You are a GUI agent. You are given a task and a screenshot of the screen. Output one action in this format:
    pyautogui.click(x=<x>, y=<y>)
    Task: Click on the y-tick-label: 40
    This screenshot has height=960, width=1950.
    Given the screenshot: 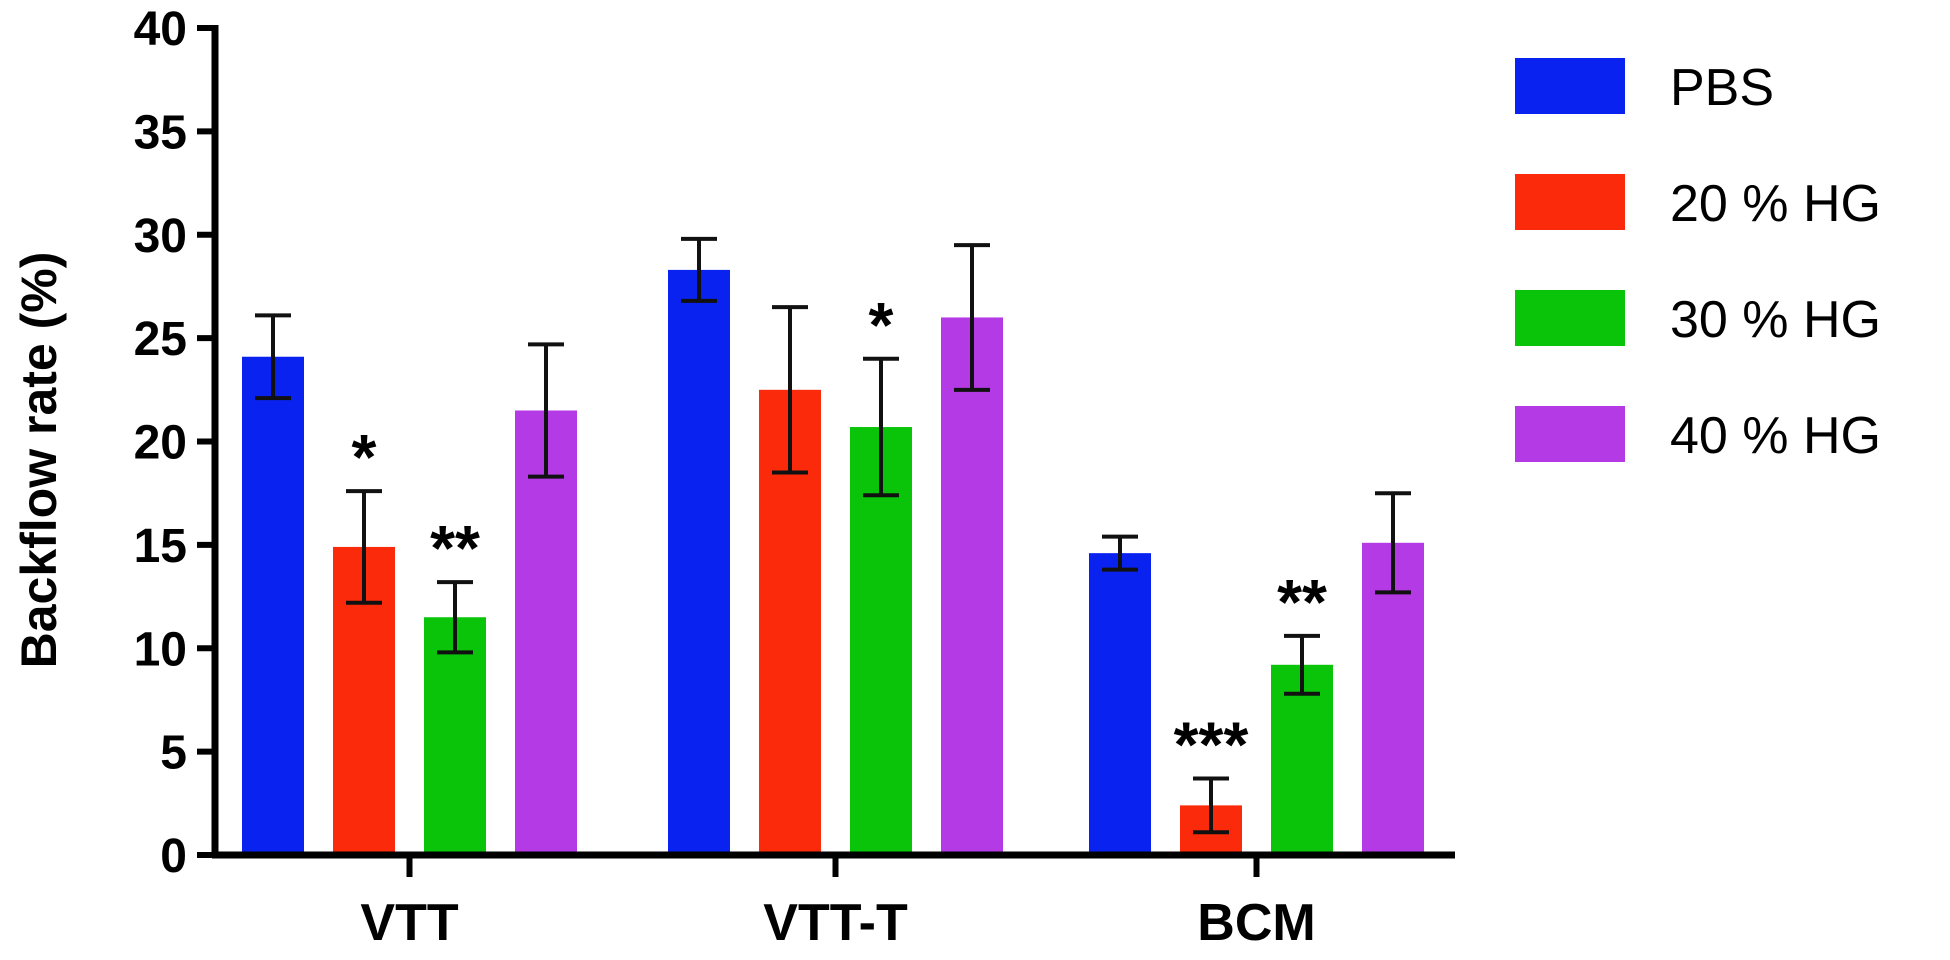 What is the action you would take?
    pyautogui.click(x=160, y=29)
    